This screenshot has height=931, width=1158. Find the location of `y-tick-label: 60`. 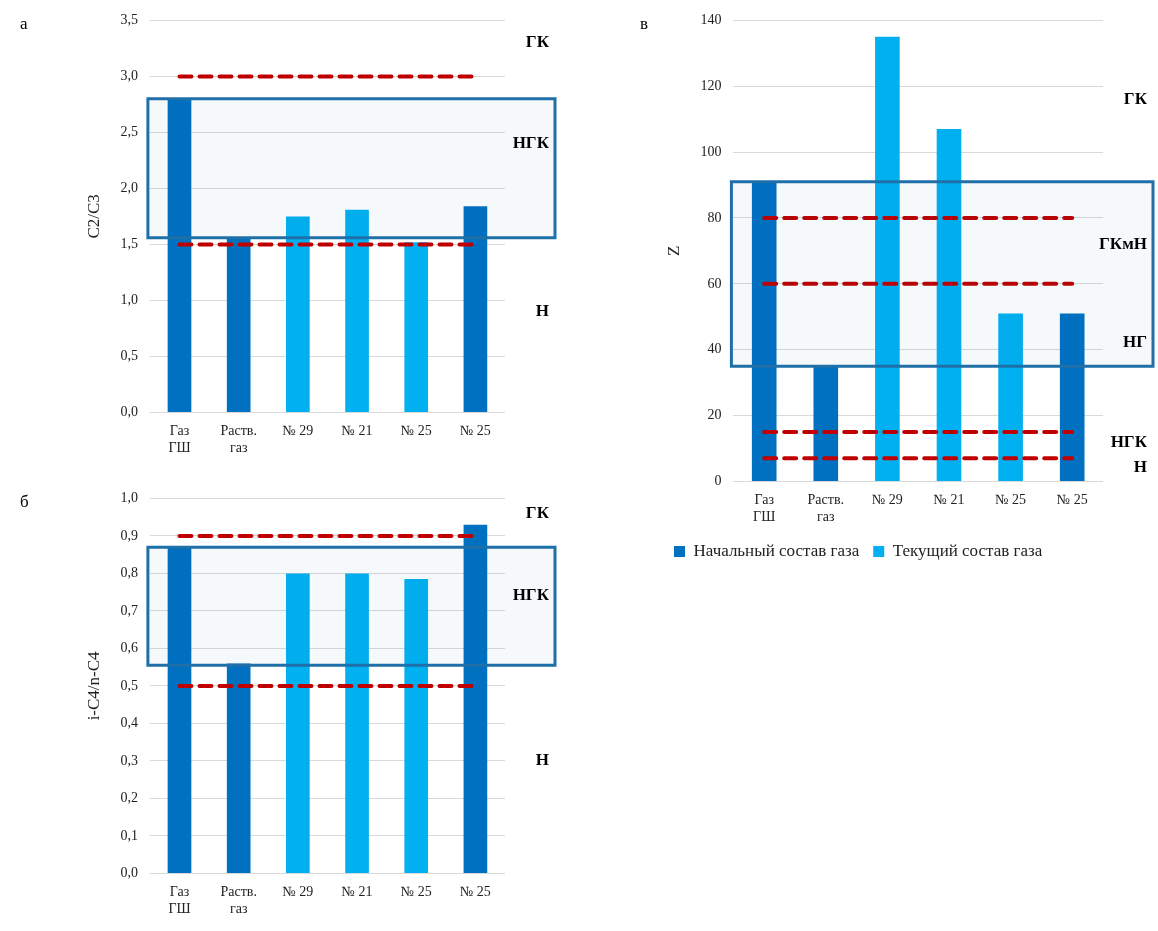

y-tick-label: 60 is located at coordinates (714, 283).